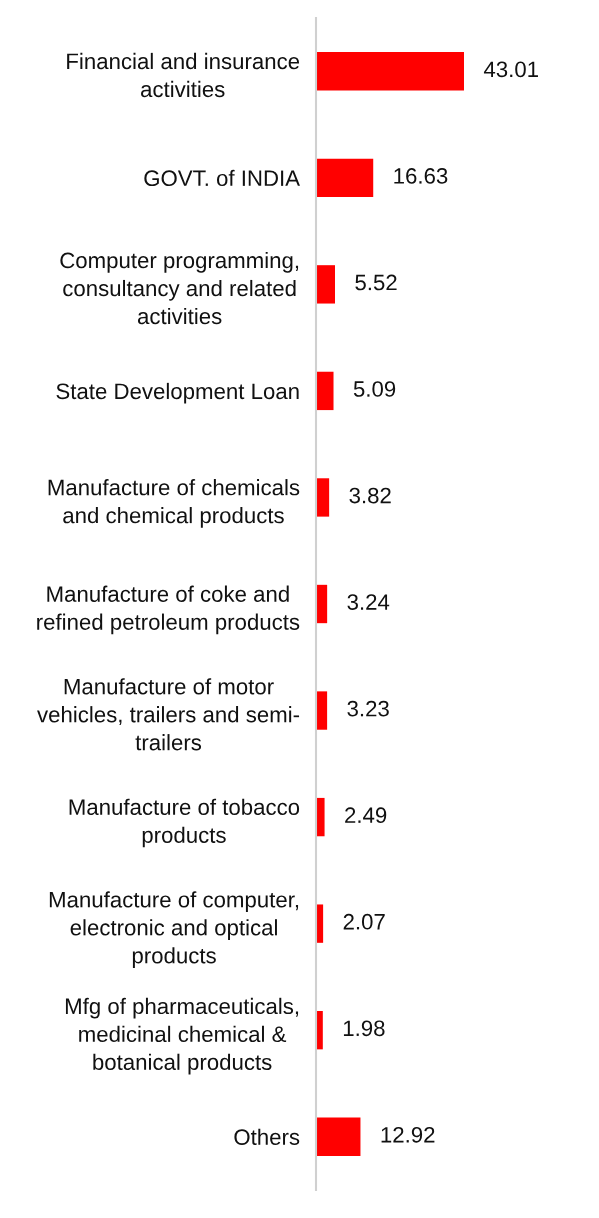 The width and height of the screenshot is (599, 1218). Describe the element at coordinates (408, 1134) in the screenshot. I see `data-label: 12.92` at that location.